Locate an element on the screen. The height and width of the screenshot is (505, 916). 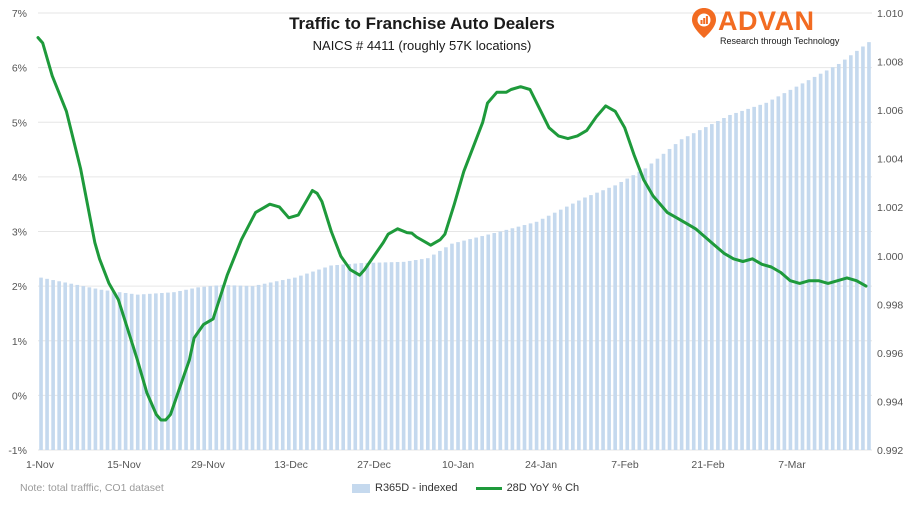
left-tick-label: 1% is located at coordinates (19, 342).